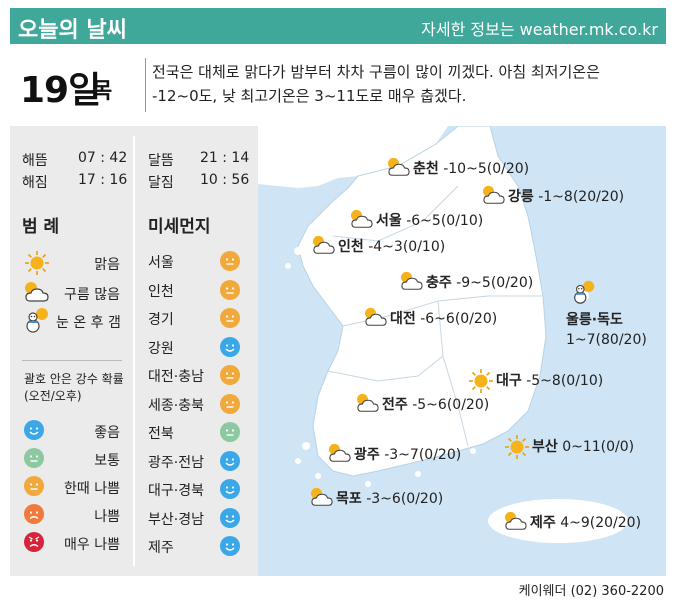 The width and height of the screenshot is (676, 608). Describe the element at coordinates (145, 85) in the screenshot. I see `divider` at that location.